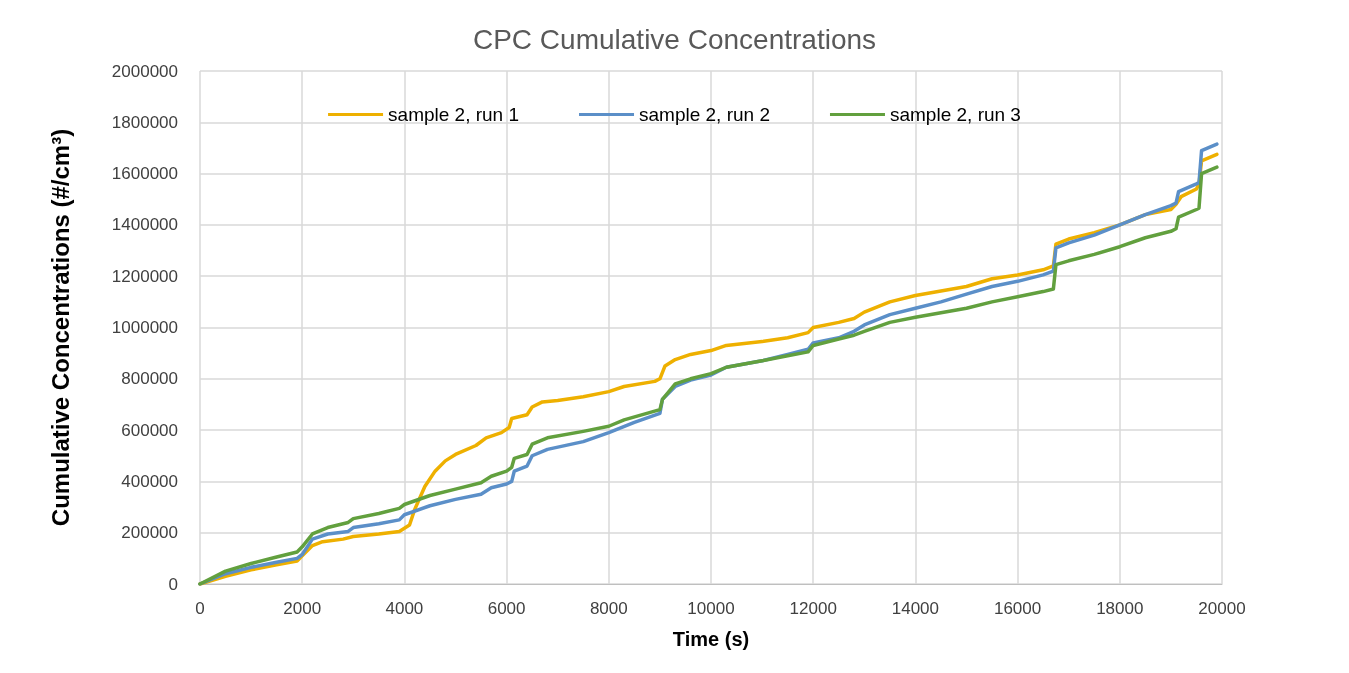 The height and width of the screenshot is (673, 1349). What do you see at coordinates (674, 39) in the screenshot?
I see `chart-title: CPC Cumulative Concentrations` at bounding box center [674, 39].